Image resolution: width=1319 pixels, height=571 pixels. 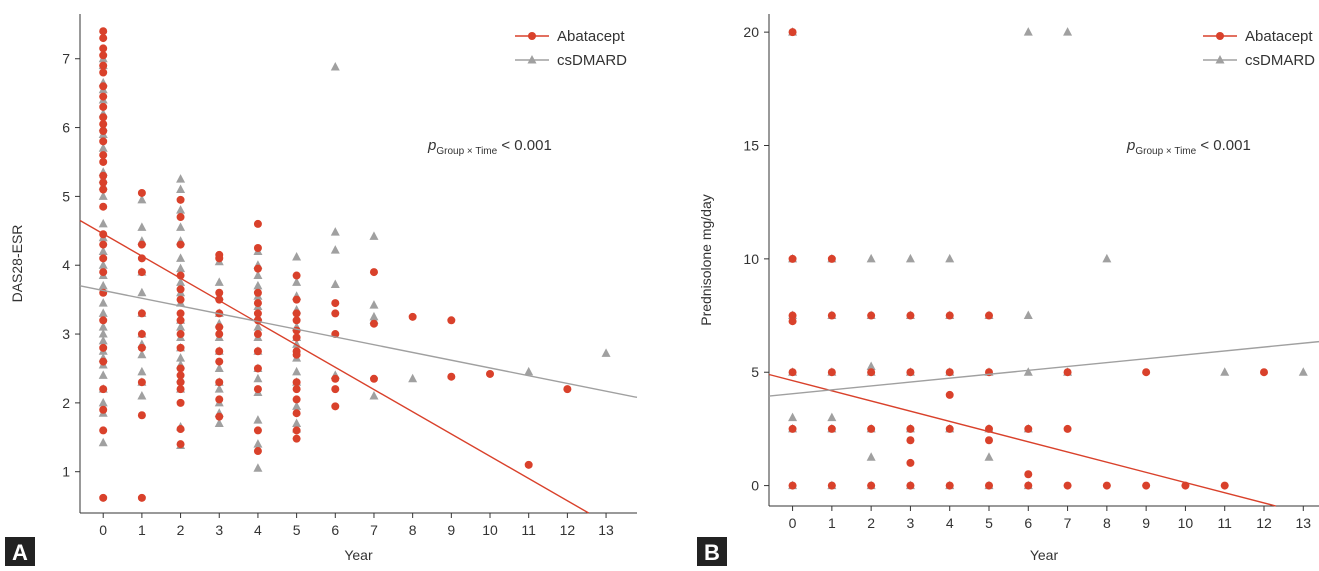 What do you see at coordinates (1165, 151) in the screenshot?
I see `p-subscript: Group × Time` at bounding box center [1165, 151].